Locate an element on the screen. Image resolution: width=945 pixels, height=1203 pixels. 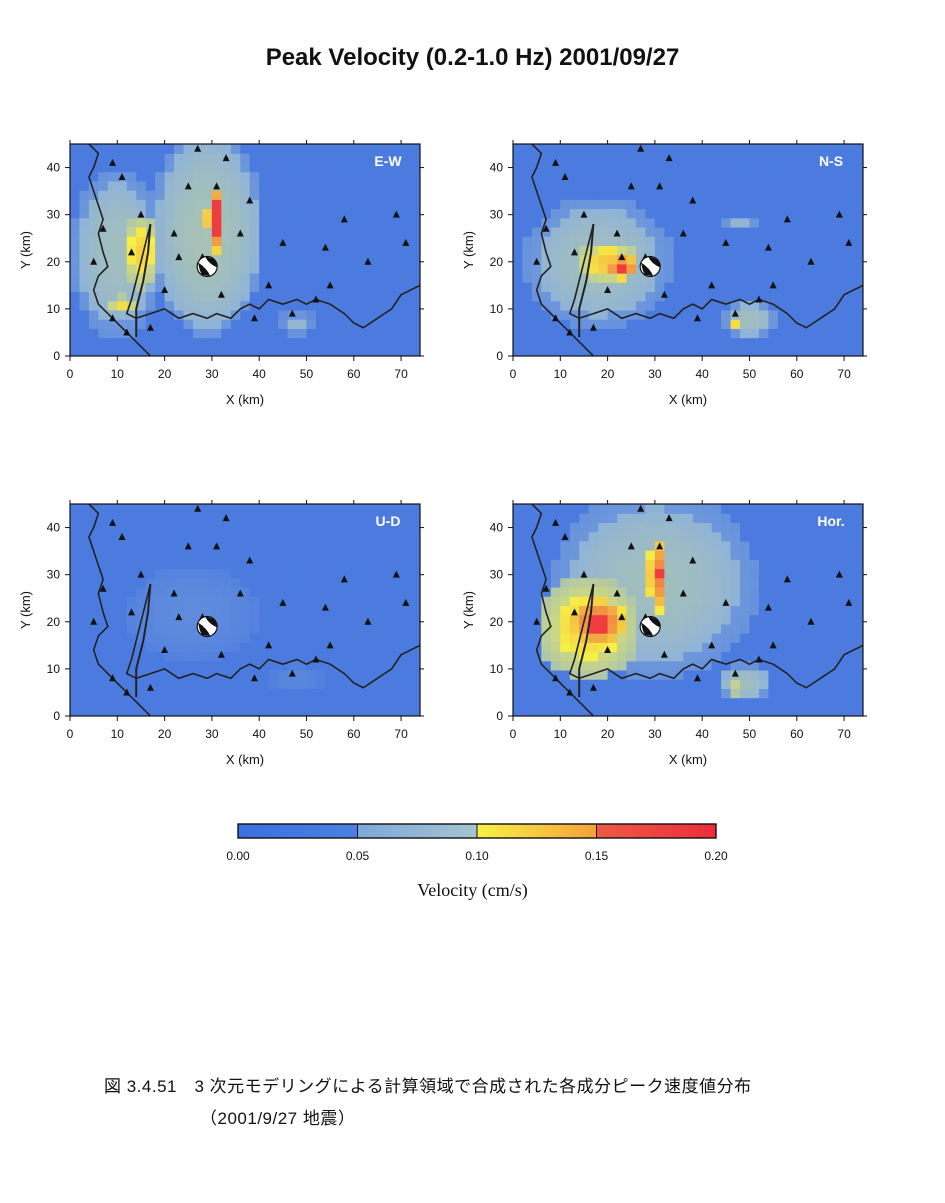
x-tick-label: 50 is located at coordinates (307, 374).